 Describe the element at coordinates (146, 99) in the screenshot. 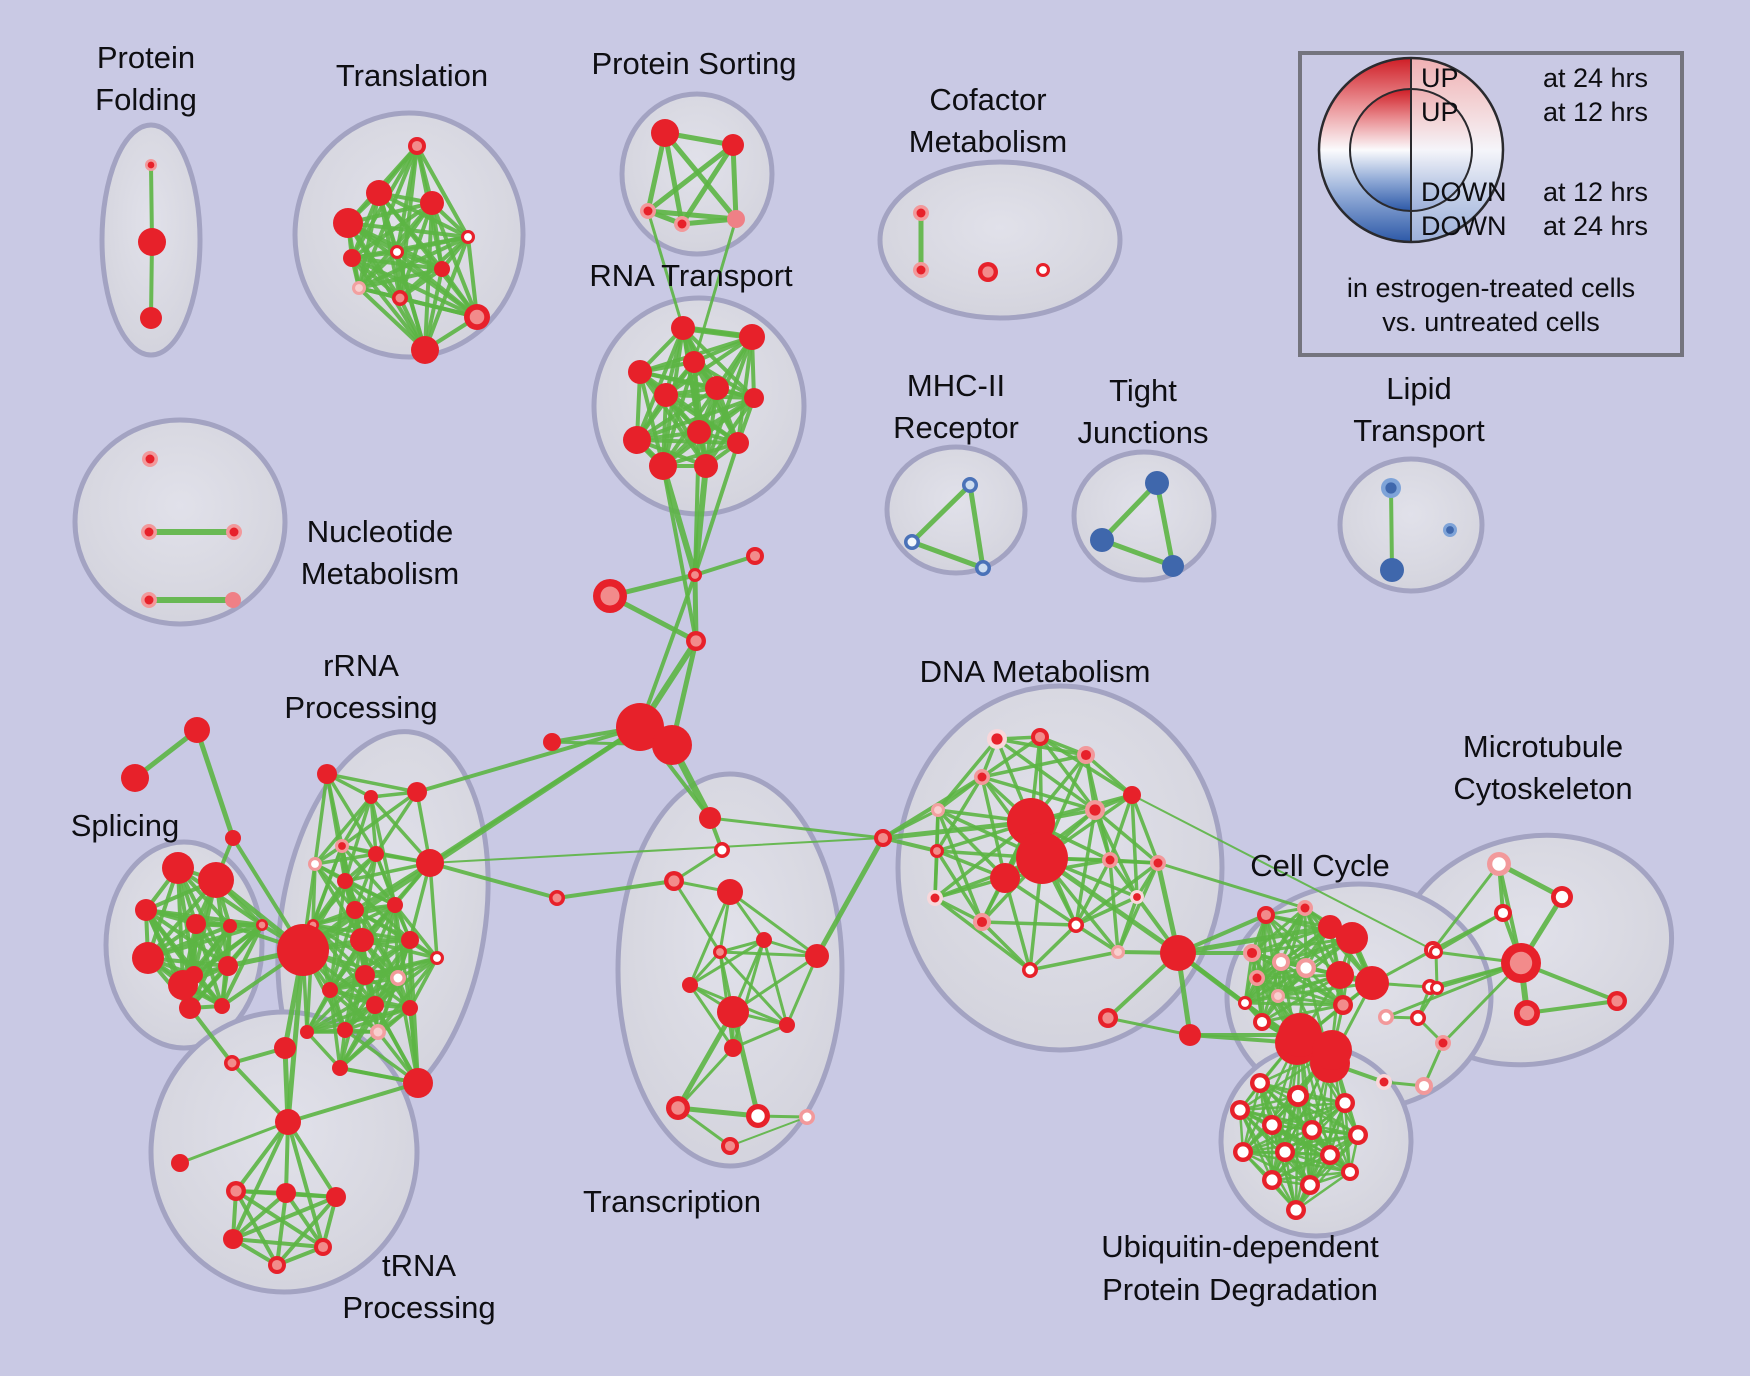

I see `cluster-label-protein-folding: Folding` at that location.